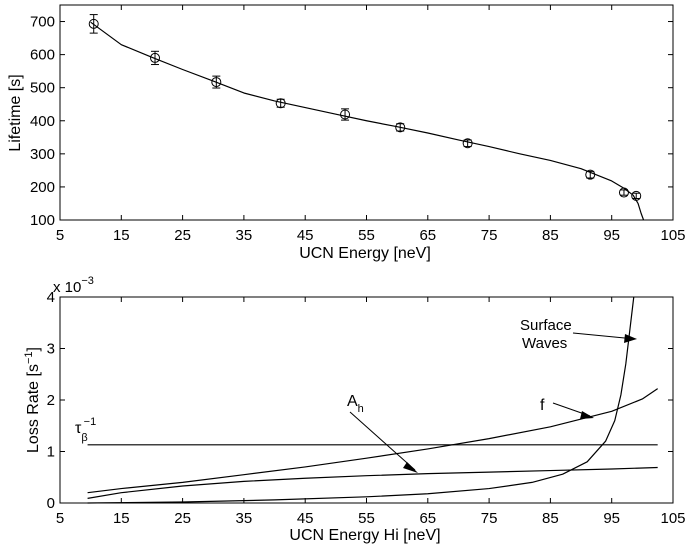 This screenshot has height=546, width=695. I want to click on loss-rate-y-label-sup: −1, so click(29, 357).